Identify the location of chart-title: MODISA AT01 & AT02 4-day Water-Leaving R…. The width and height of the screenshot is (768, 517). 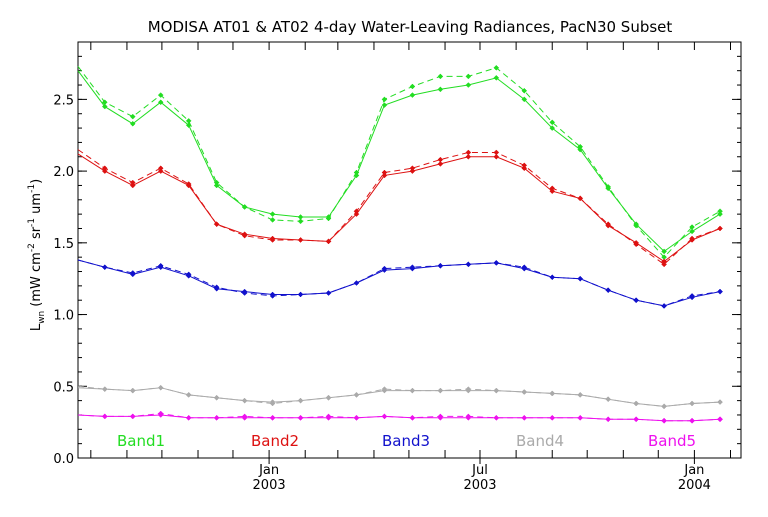
(410, 27).